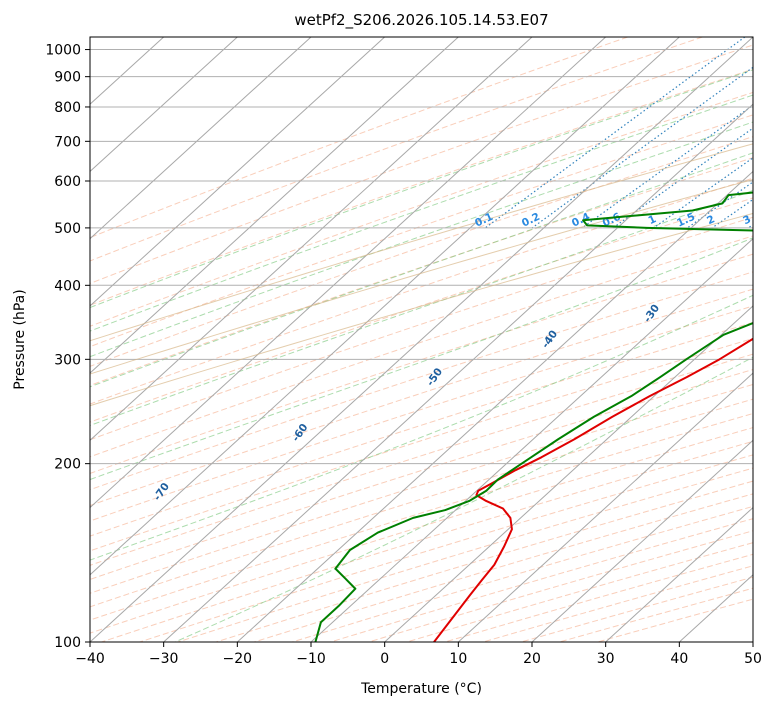 Image resolution: width=775 pixels, height=708 pixels. Describe the element at coordinates (384, 659) in the screenshot. I see `x-tick-label: 0` at that location.